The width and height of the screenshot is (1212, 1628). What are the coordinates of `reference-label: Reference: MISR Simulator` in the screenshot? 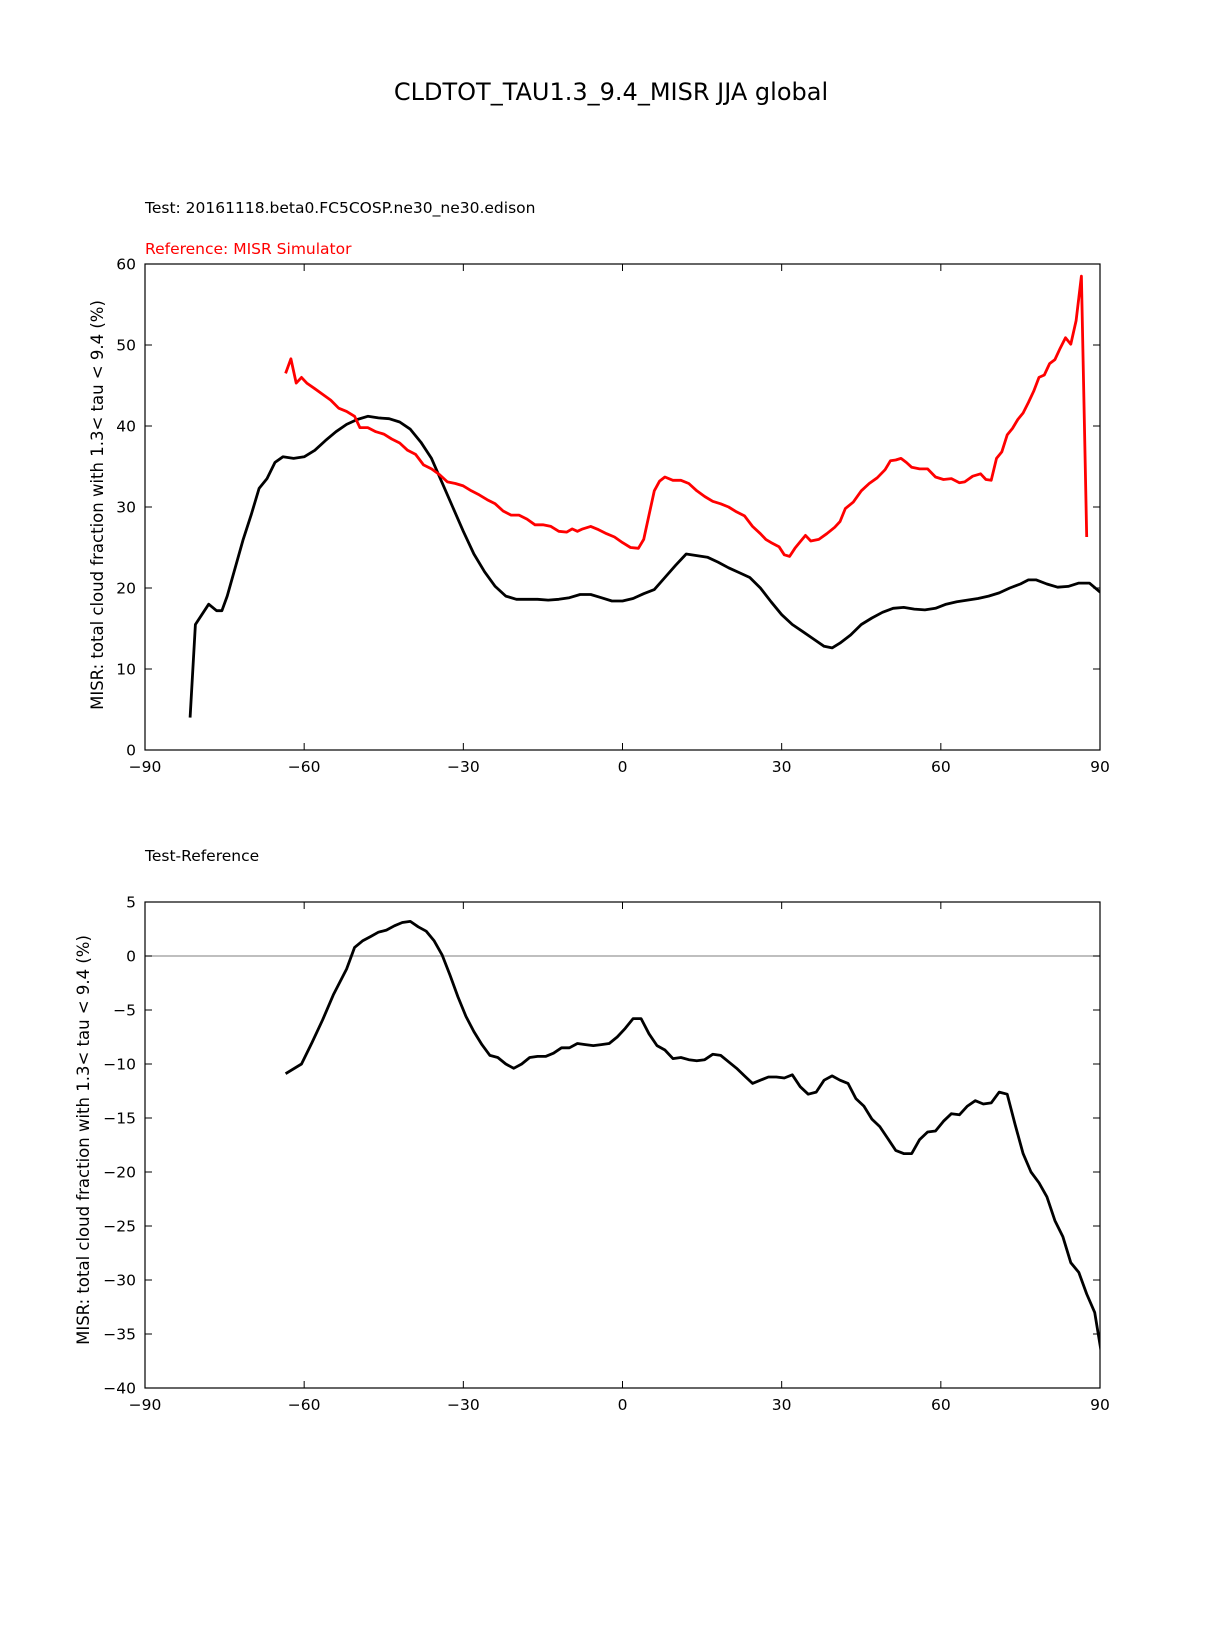 It's located at (248, 249).